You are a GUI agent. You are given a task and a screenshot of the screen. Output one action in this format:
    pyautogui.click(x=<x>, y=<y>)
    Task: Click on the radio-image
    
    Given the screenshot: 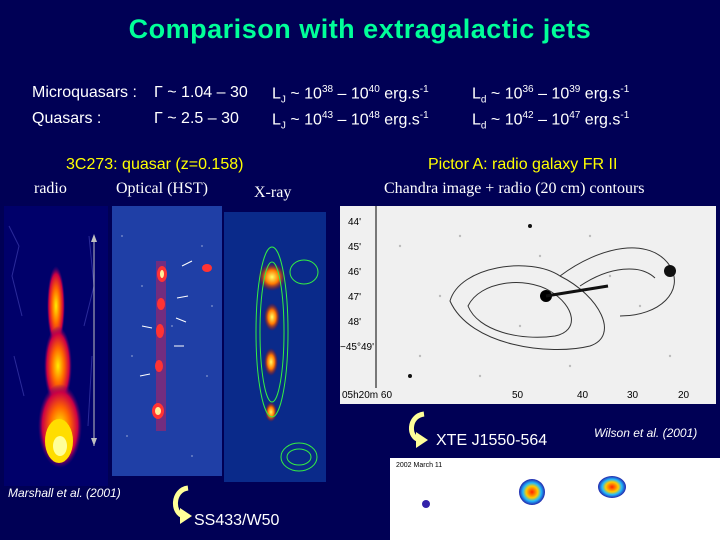 What is the action you would take?
    pyautogui.click(x=56, y=346)
    